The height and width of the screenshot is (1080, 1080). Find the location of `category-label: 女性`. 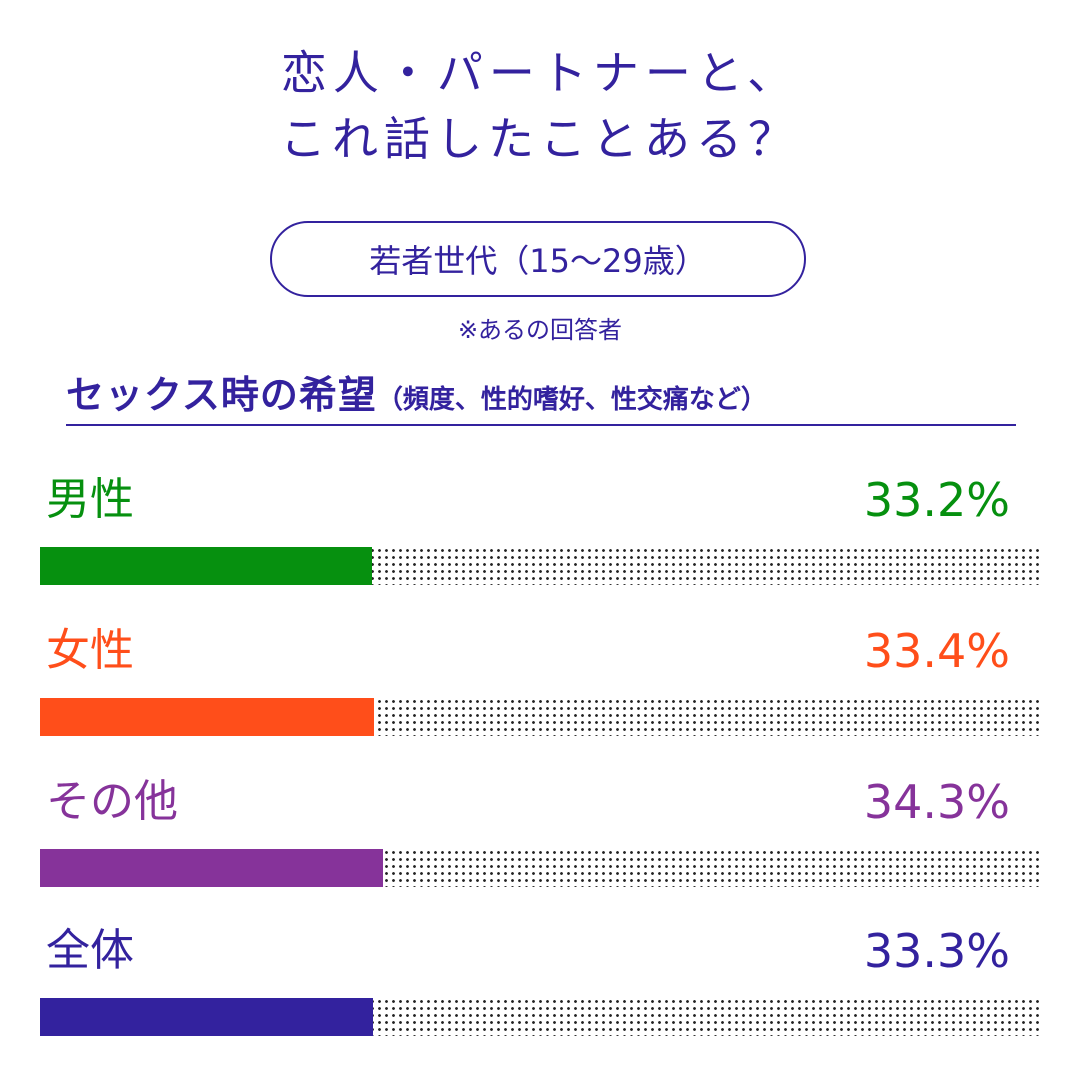

category-label: 女性 is located at coordinates (90, 650).